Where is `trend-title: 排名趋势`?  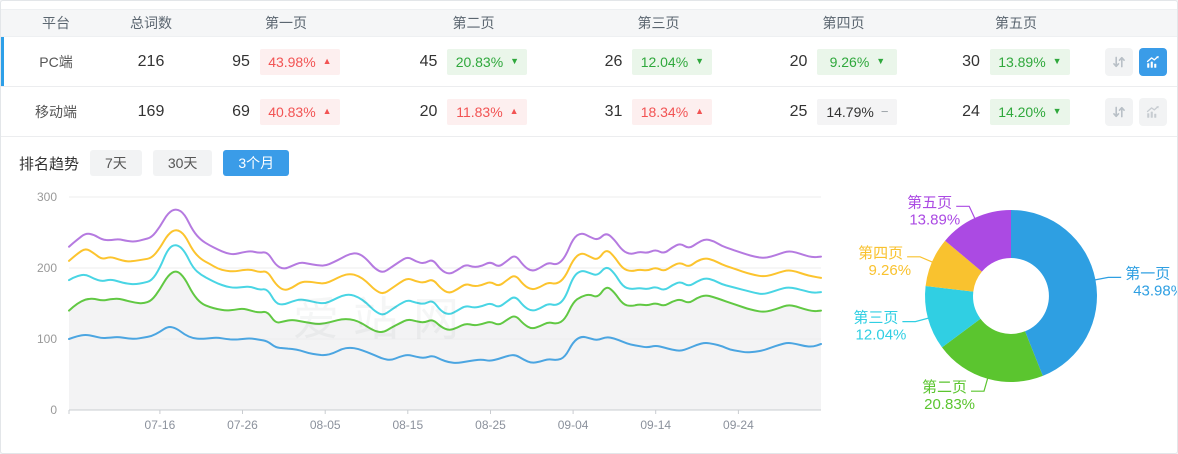
trend-title: 排名趋势 is located at coordinates (49, 164).